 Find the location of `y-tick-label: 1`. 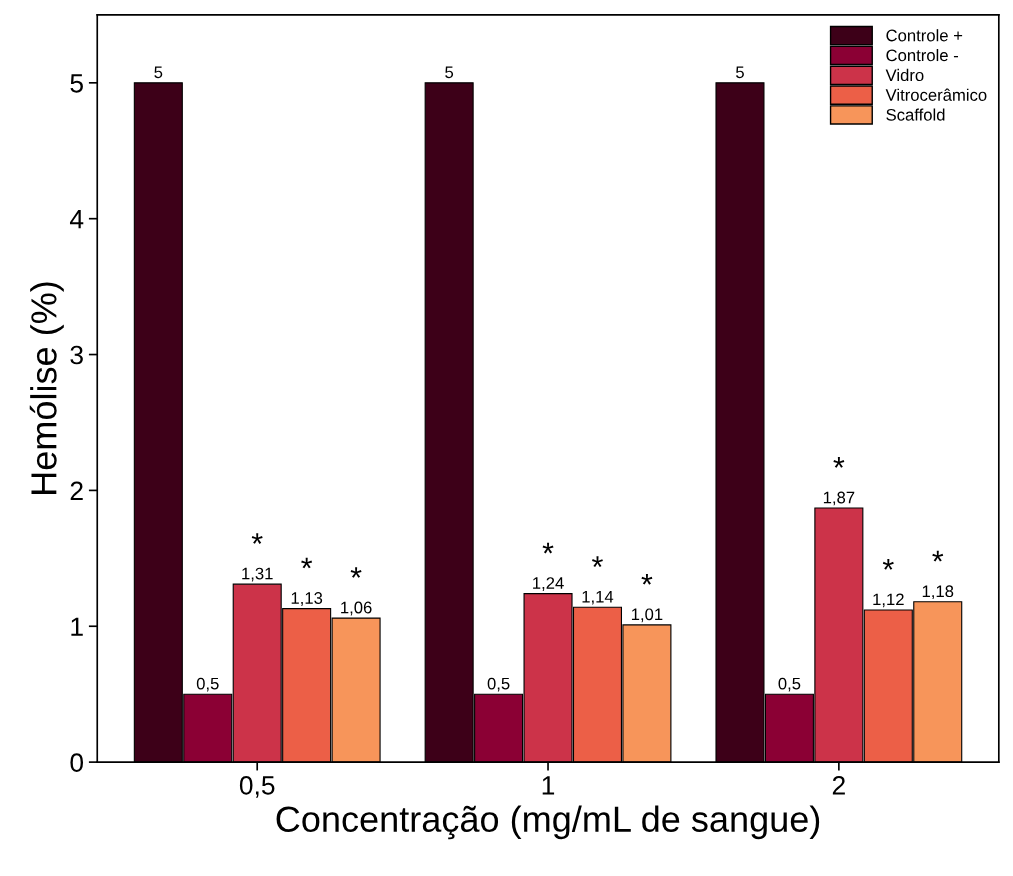

y-tick-label: 1 is located at coordinates (77, 626).